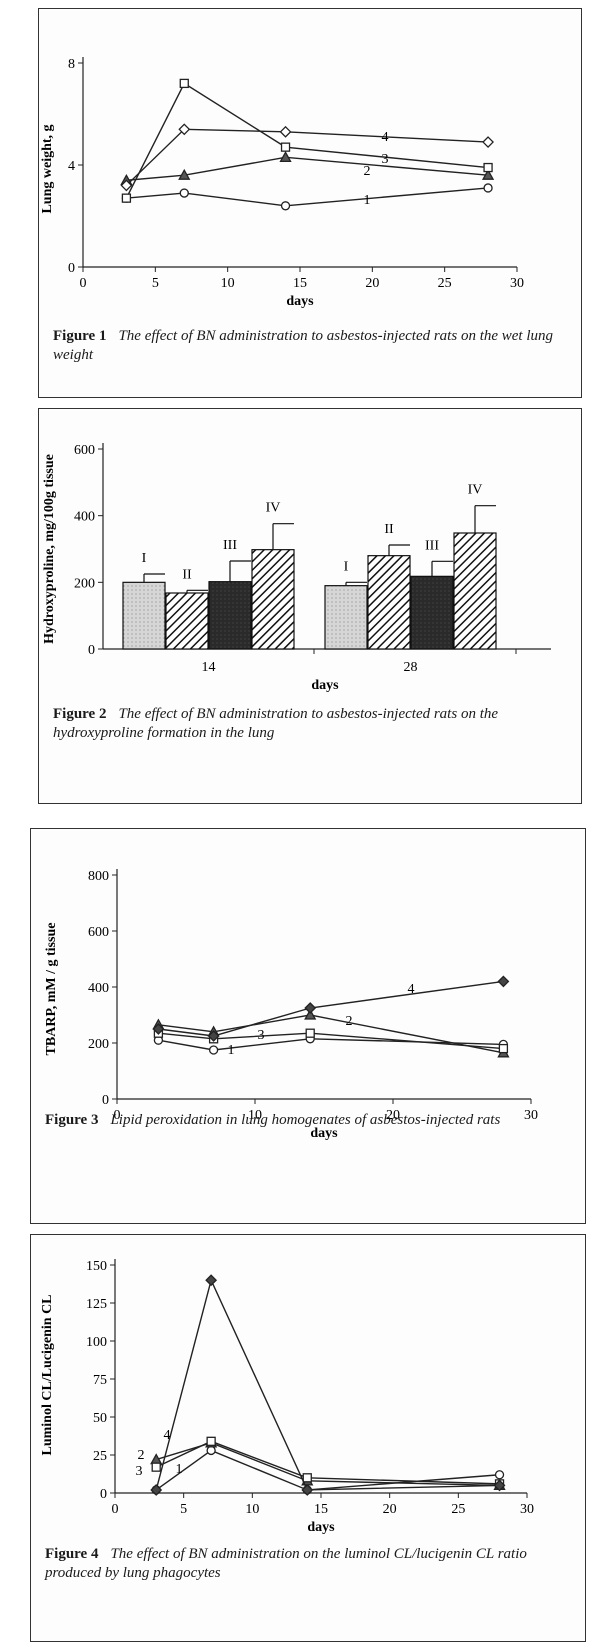  What do you see at coordinates (321, 1527) in the screenshot?
I see `fig4-x-axis-label: days` at bounding box center [321, 1527].